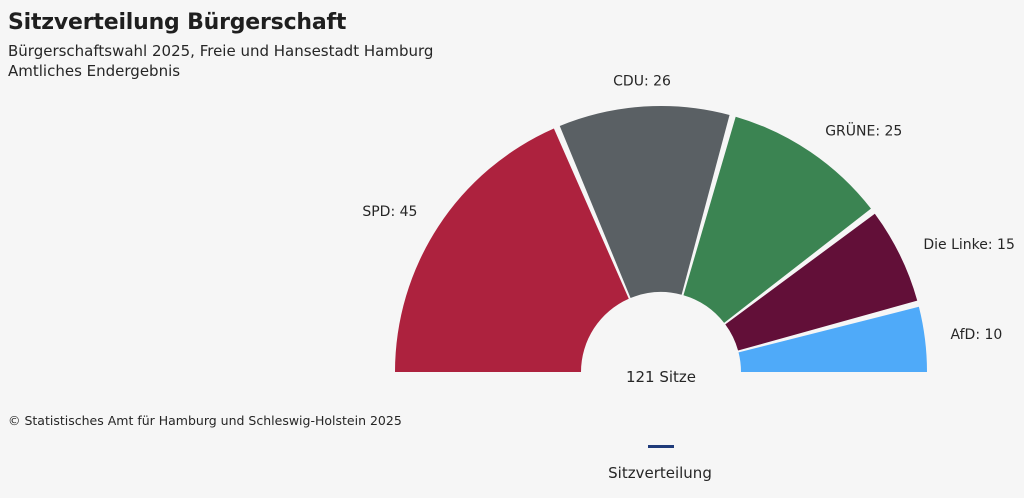 Image resolution: width=1024 pixels, height=498 pixels. I want to click on segment-spd, so click(512, 250).